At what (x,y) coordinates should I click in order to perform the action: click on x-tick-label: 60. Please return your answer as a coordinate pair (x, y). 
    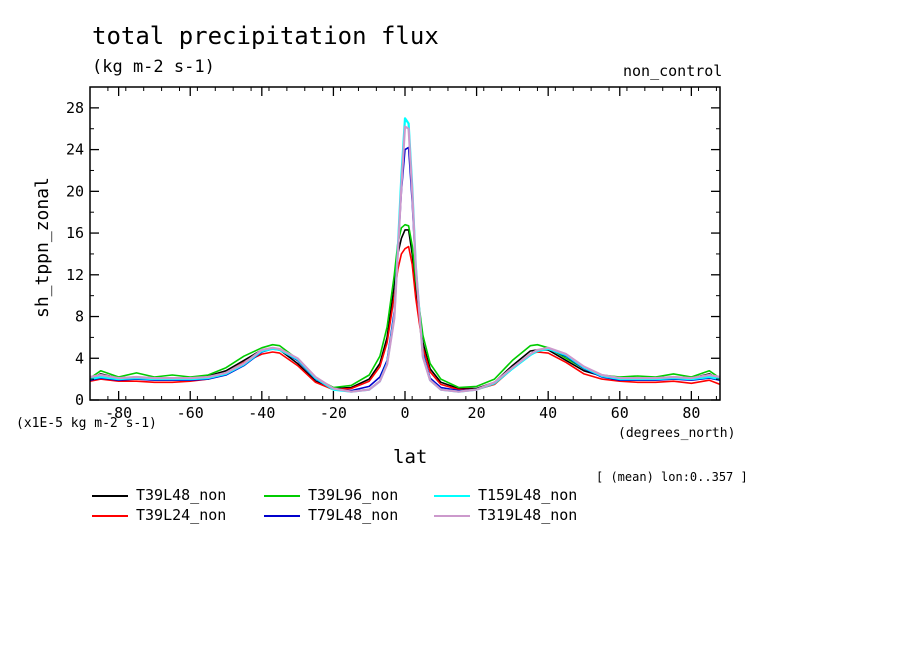
    Looking at the image, I should click on (620, 413).